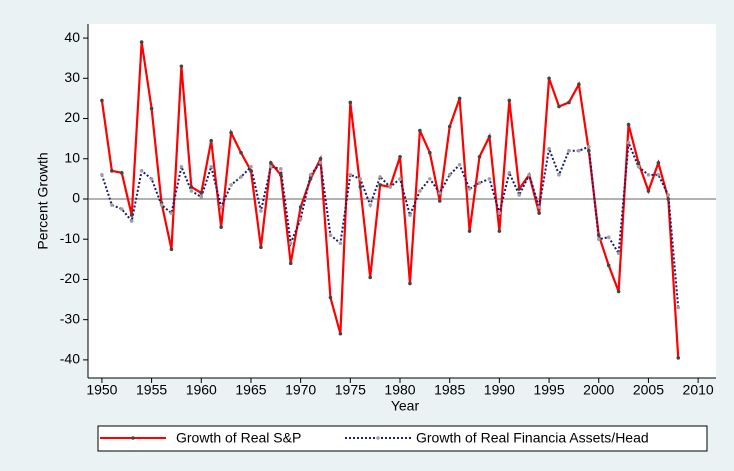 The height and width of the screenshot is (471, 734). What do you see at coordinates (70, 318) in the screenshot?
I see `y-tick-label: -30` at bounding box center [70, 318].